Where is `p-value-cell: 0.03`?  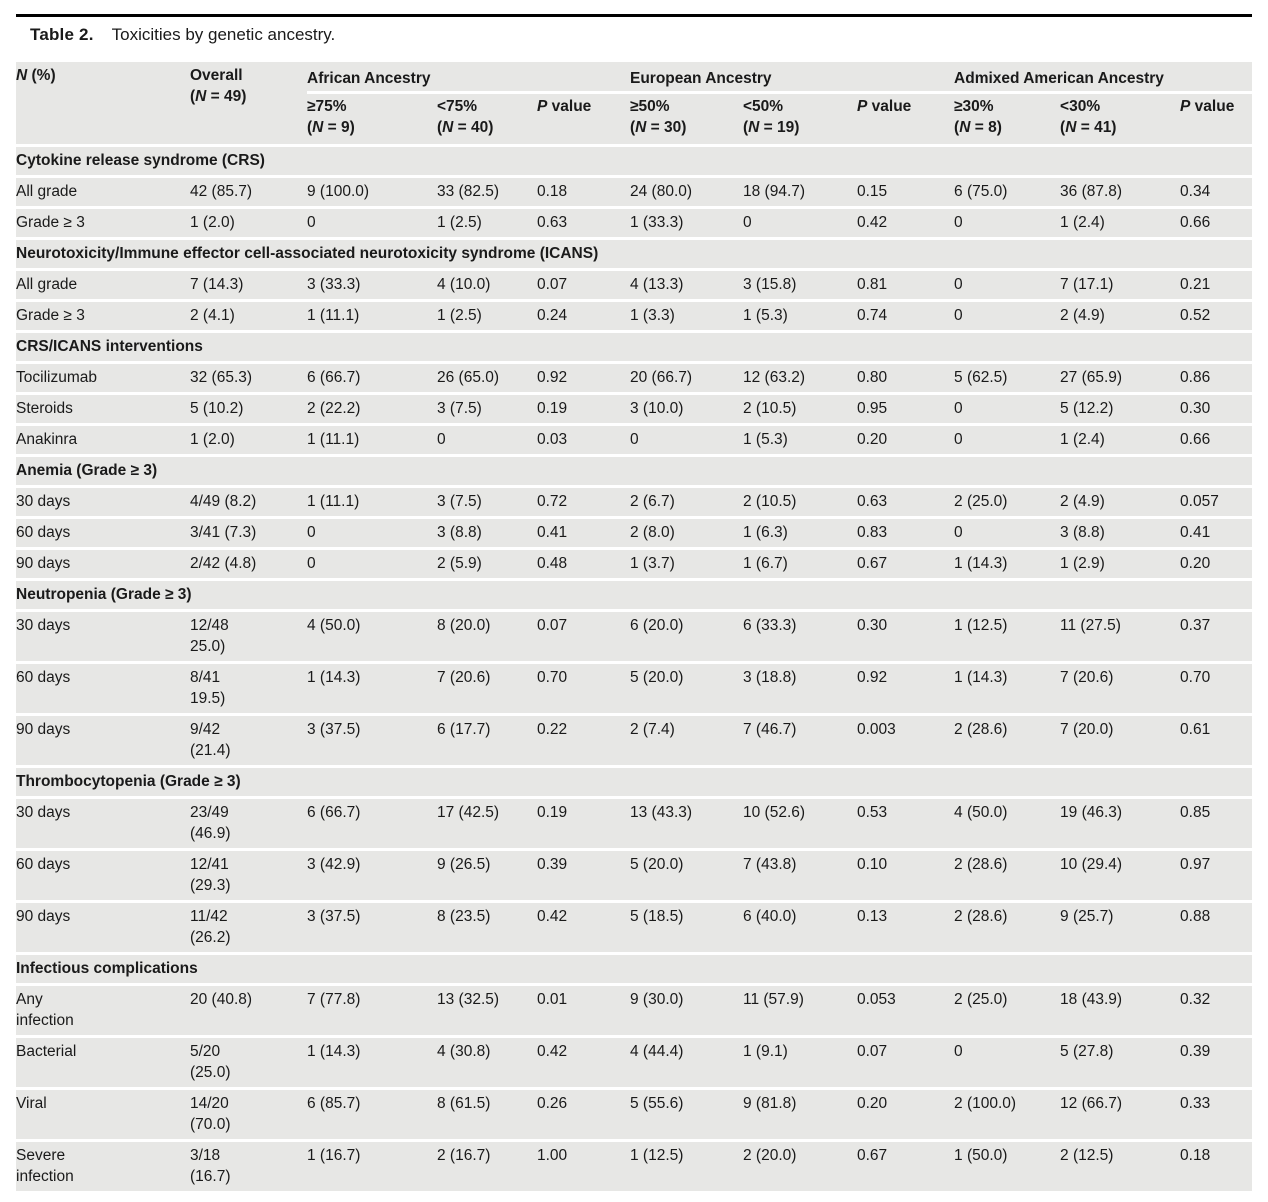
p-value-cell: 0.03 is located at coordinates (583, 440).